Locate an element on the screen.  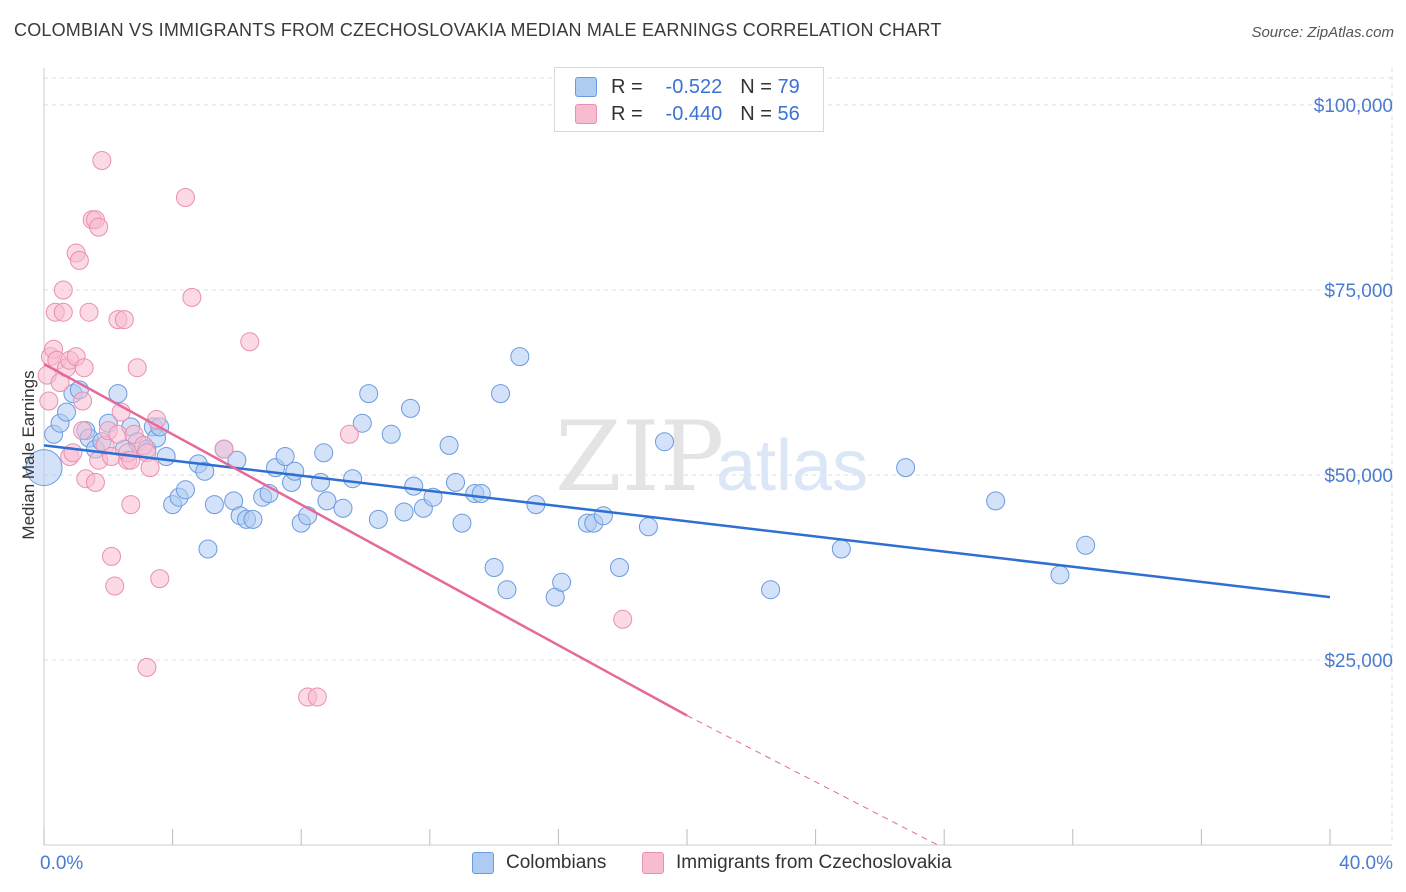
y-tick-label: $50,000 is located at coordinates (1358, 476).